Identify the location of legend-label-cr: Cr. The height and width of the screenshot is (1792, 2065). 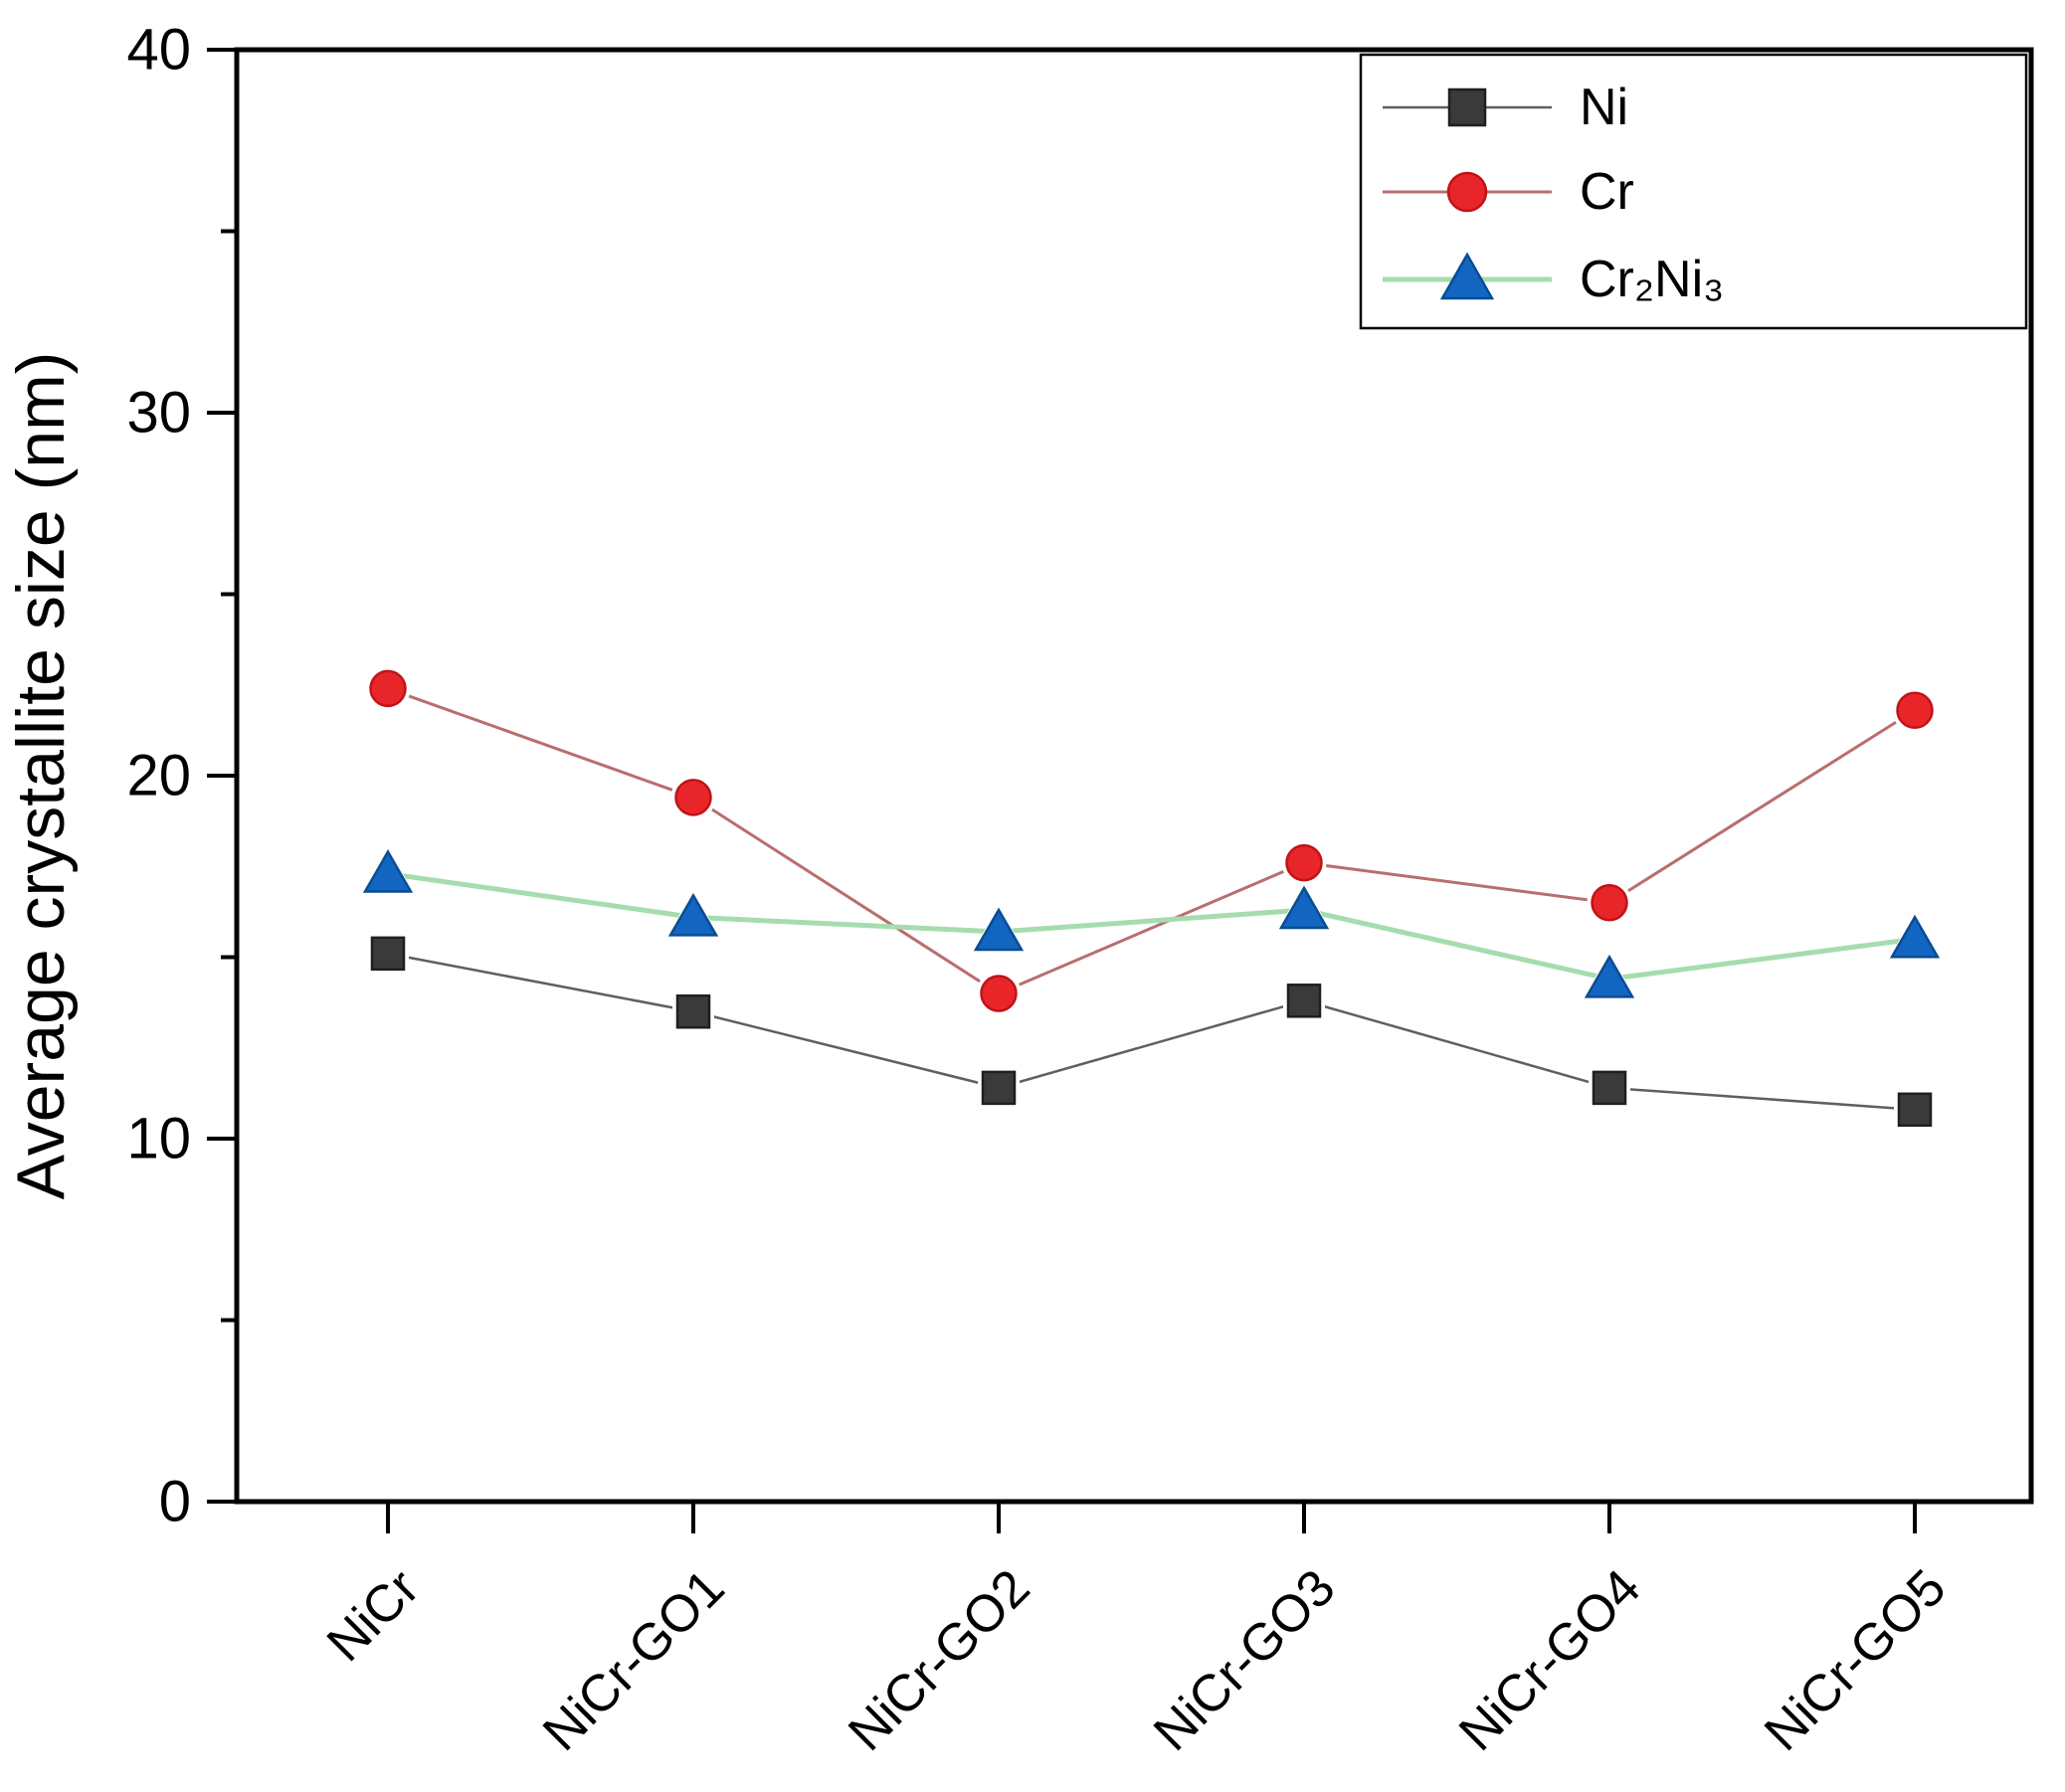
(1607, 192).